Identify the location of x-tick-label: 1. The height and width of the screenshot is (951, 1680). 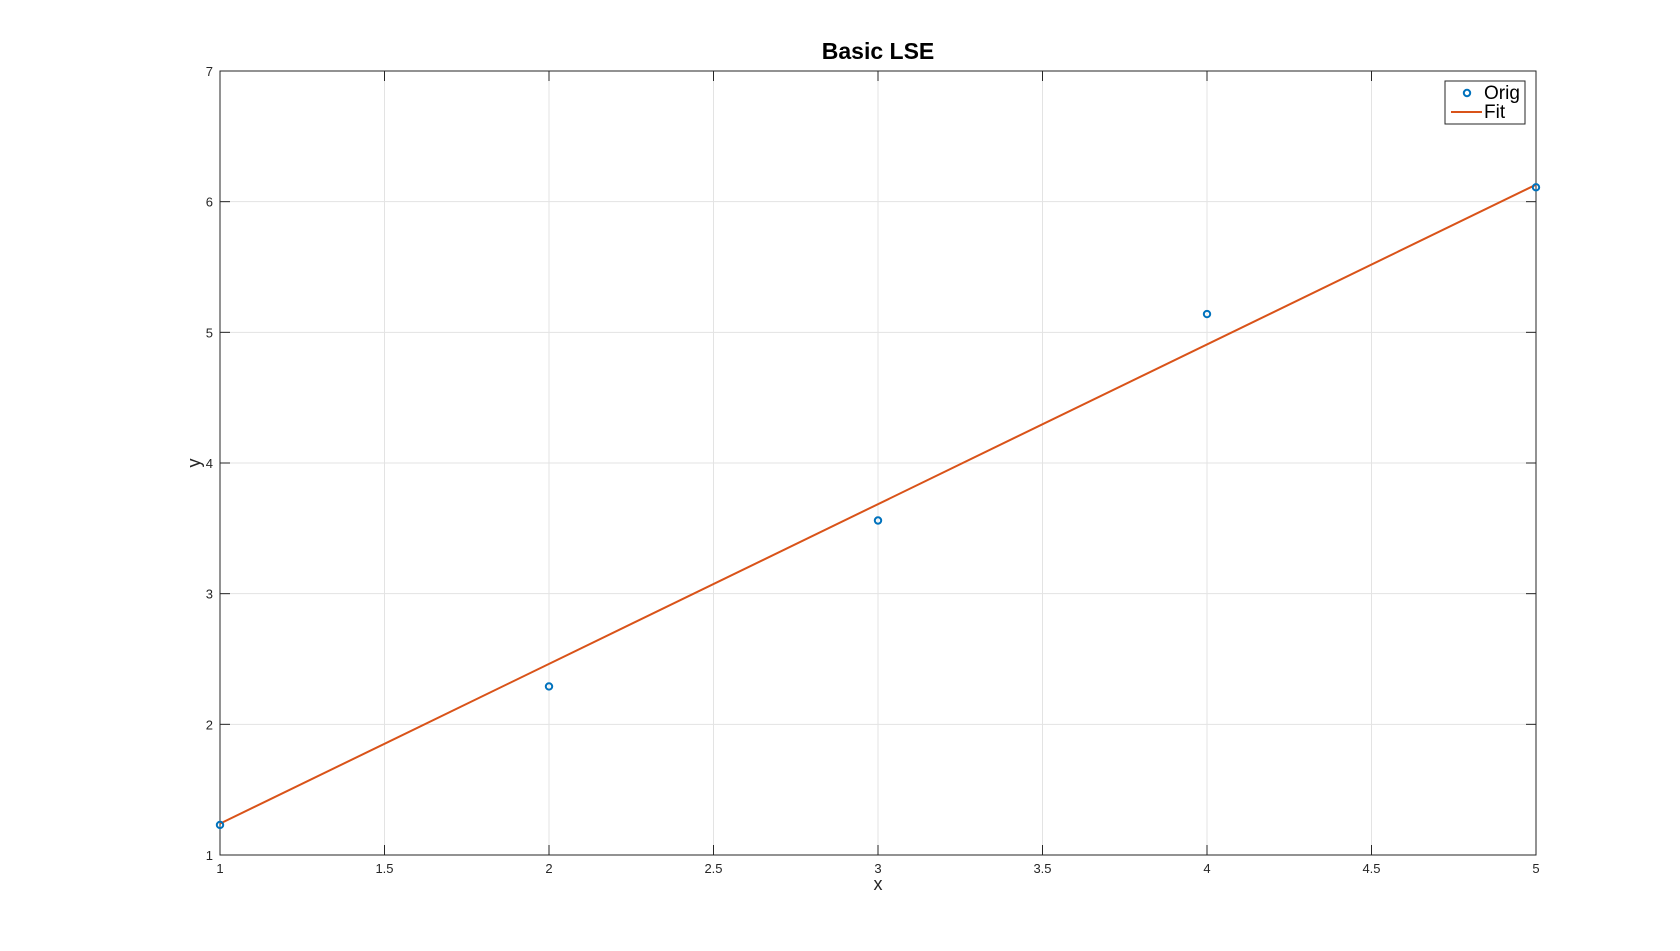
(219, 868).